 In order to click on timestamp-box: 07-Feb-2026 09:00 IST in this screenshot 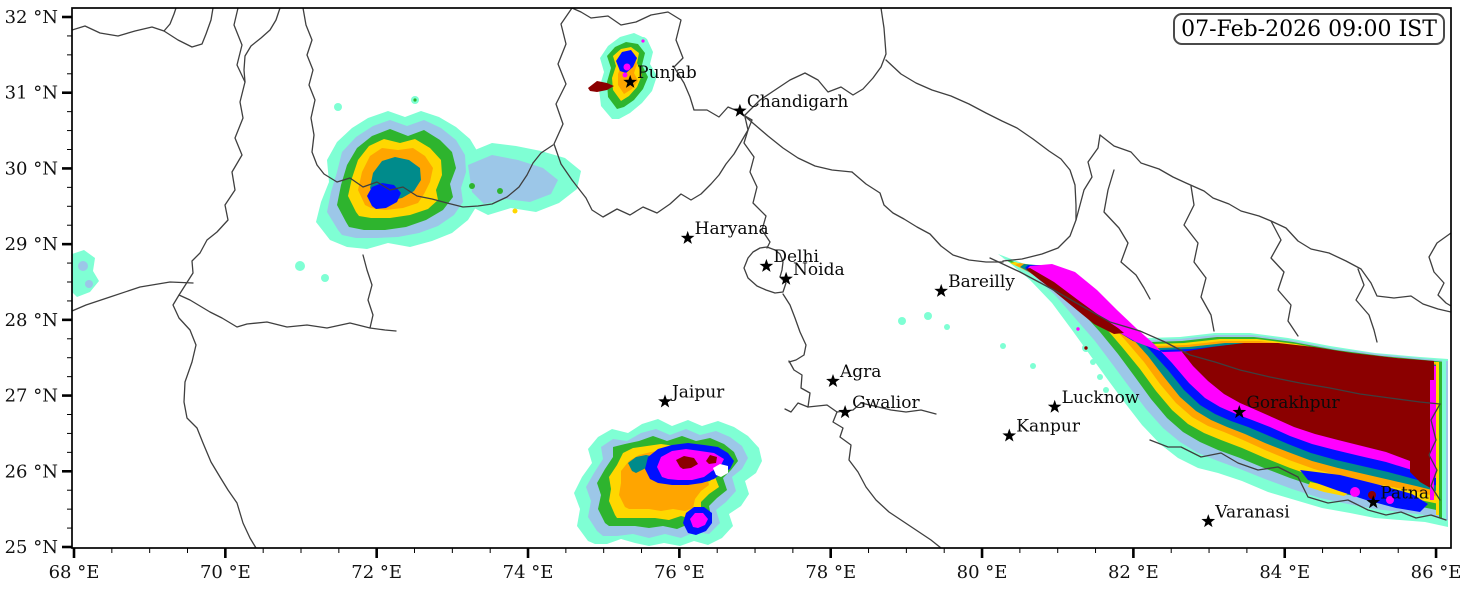, I will do `click(1309, 29)`.